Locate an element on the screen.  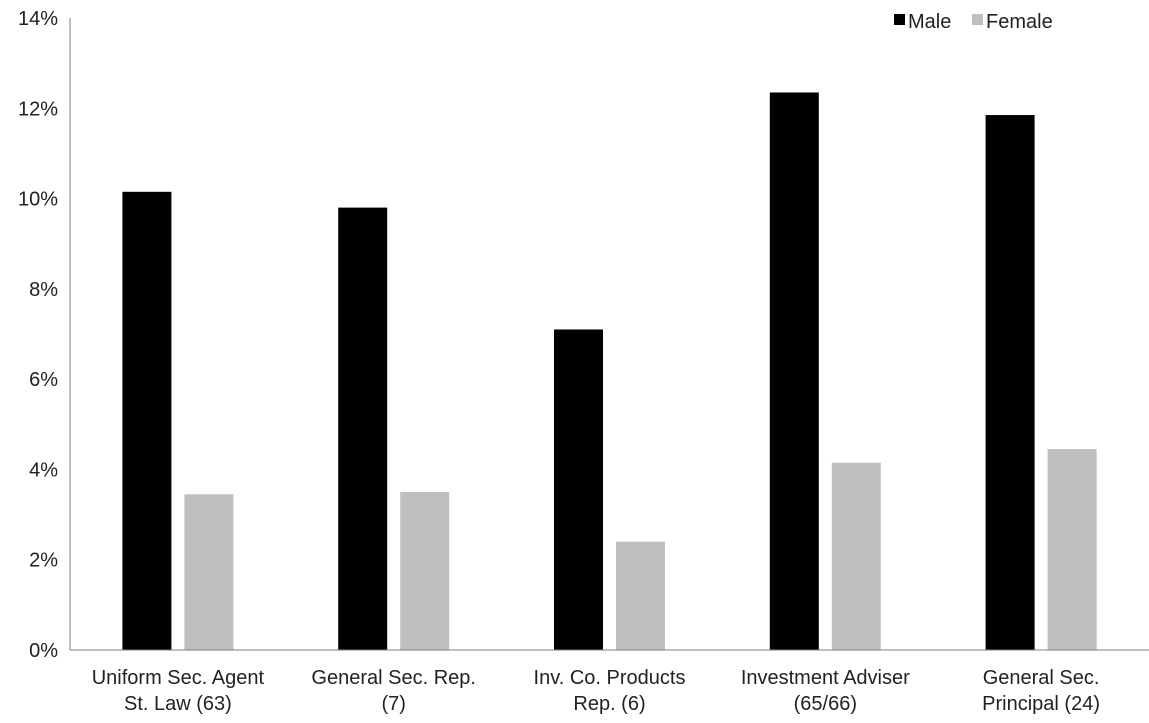
x-category-label: Investment Adviser is located at coordinates (825, 678).